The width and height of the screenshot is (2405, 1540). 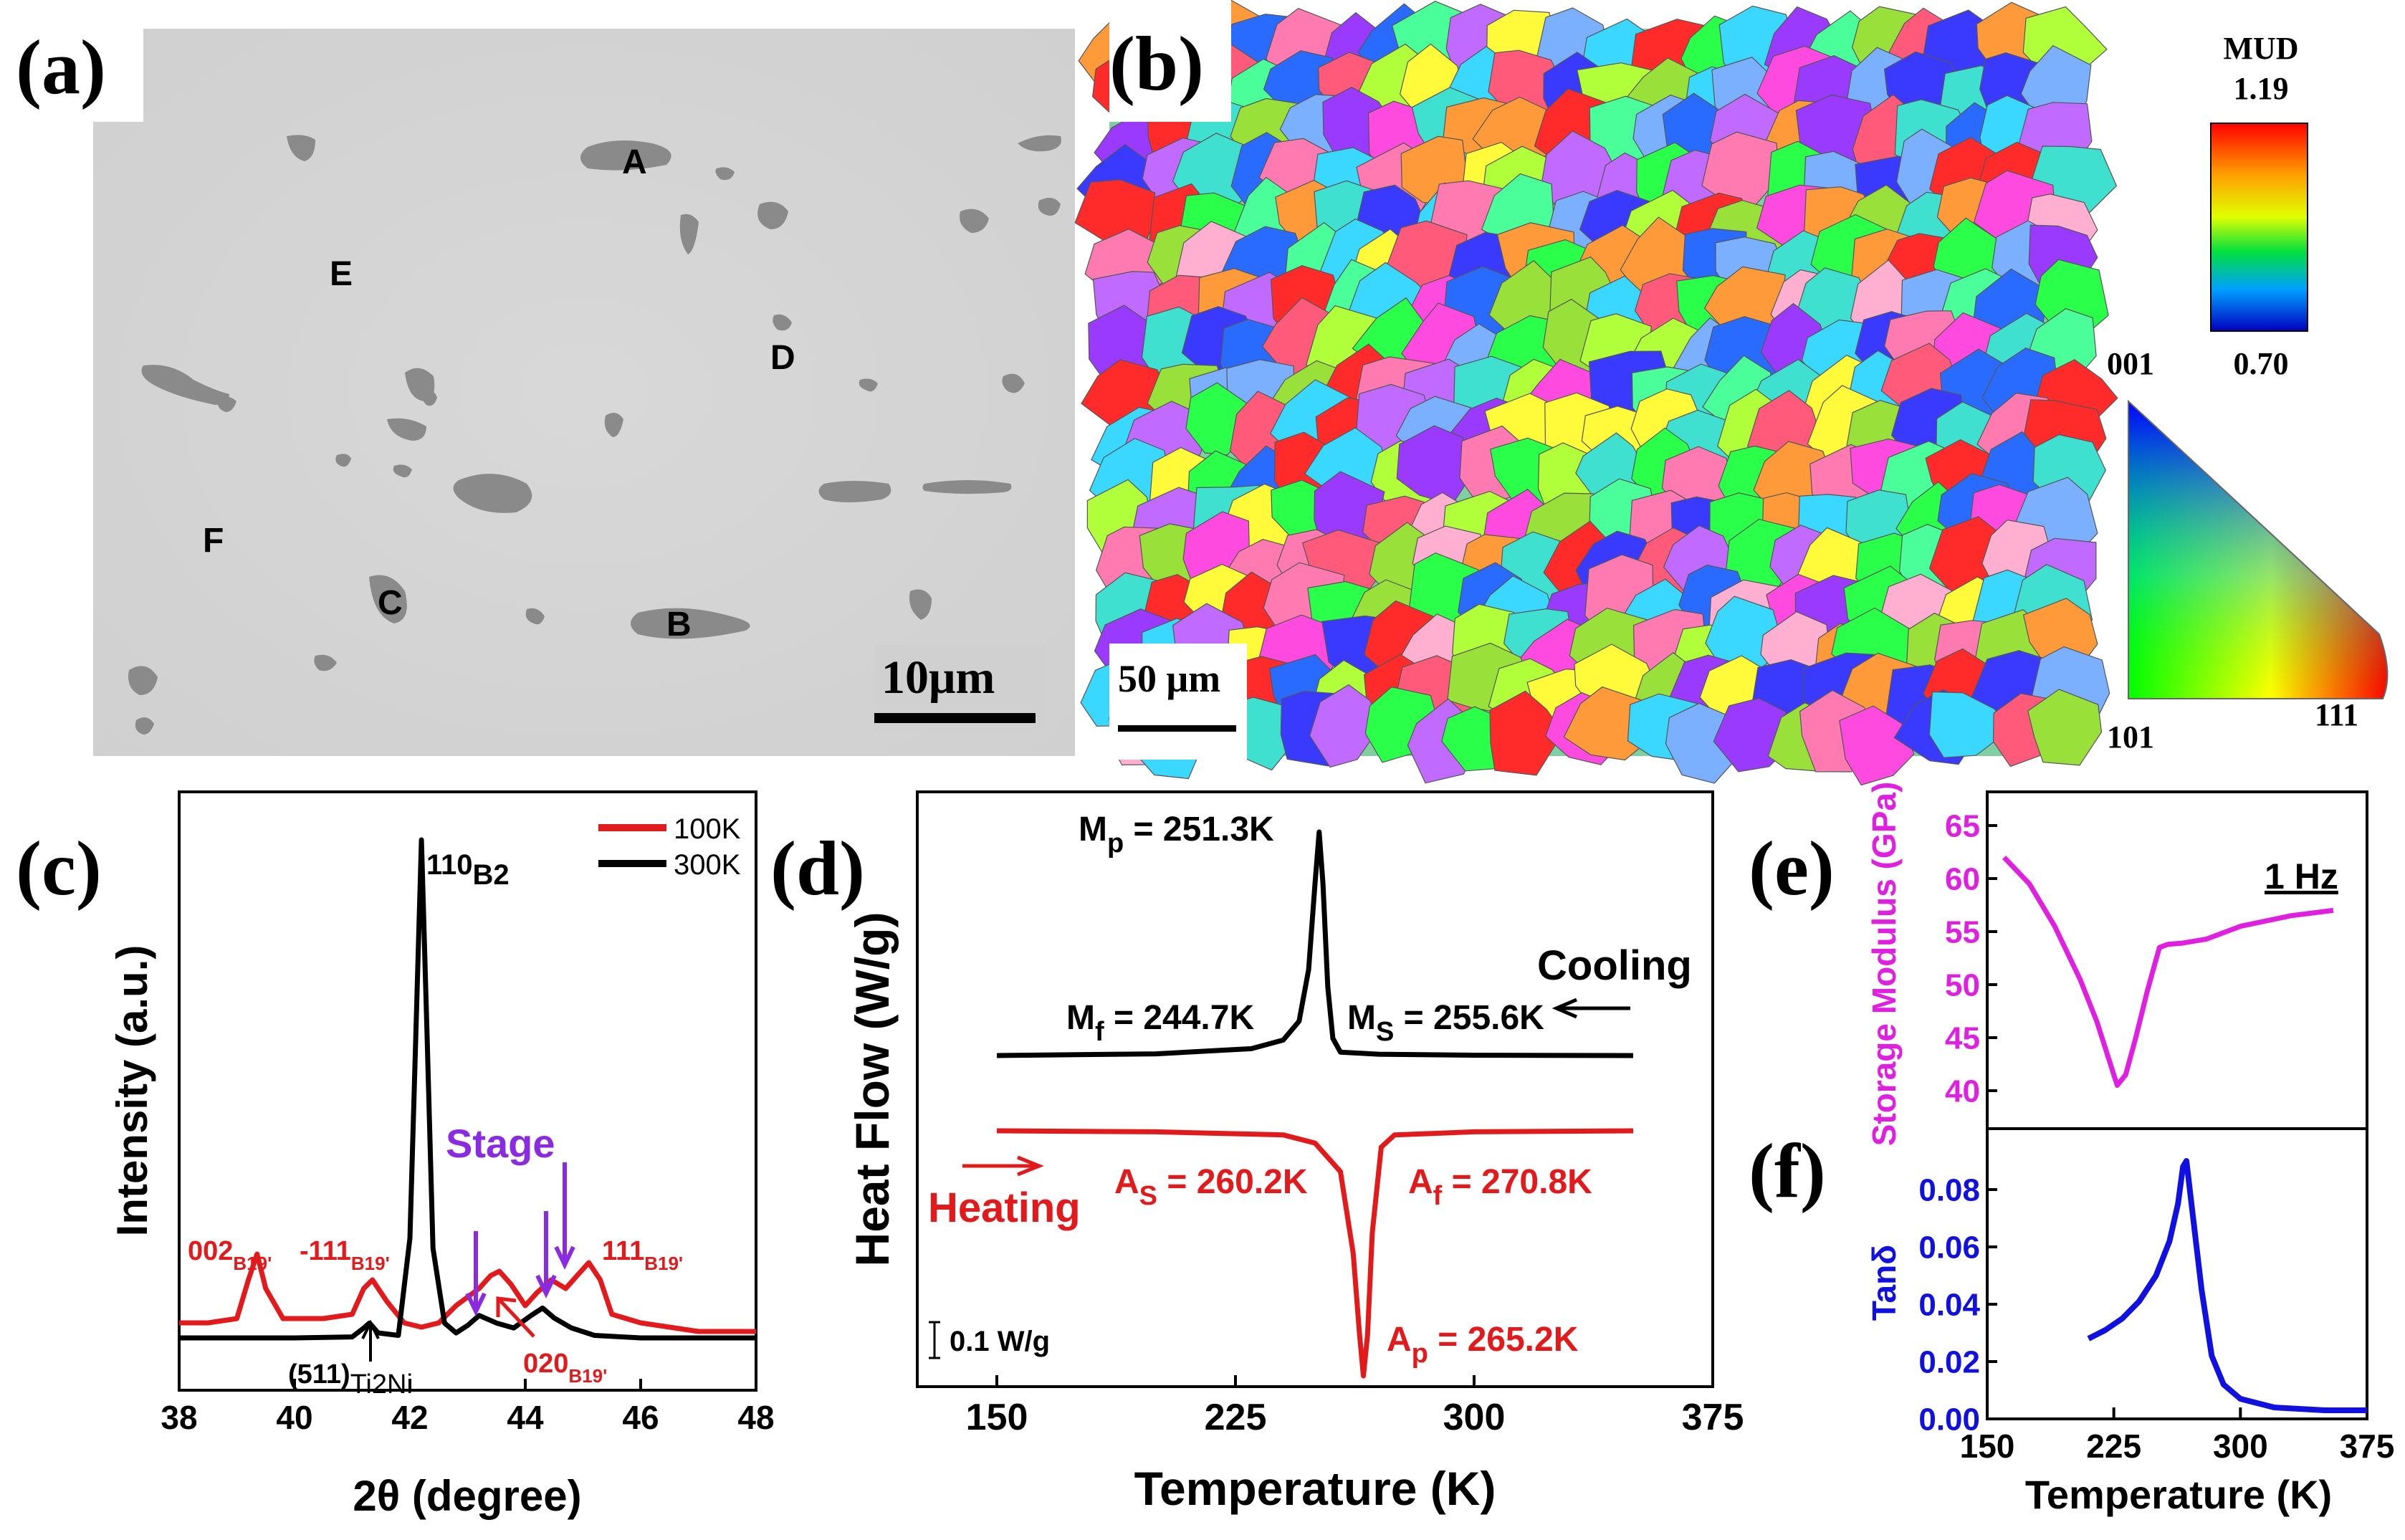 What do you see at coordinates (132, 1091) in the screenshot?
I see `xrd-ylabel: Intensity (a.u.)` at bounding box center [132, 1091].